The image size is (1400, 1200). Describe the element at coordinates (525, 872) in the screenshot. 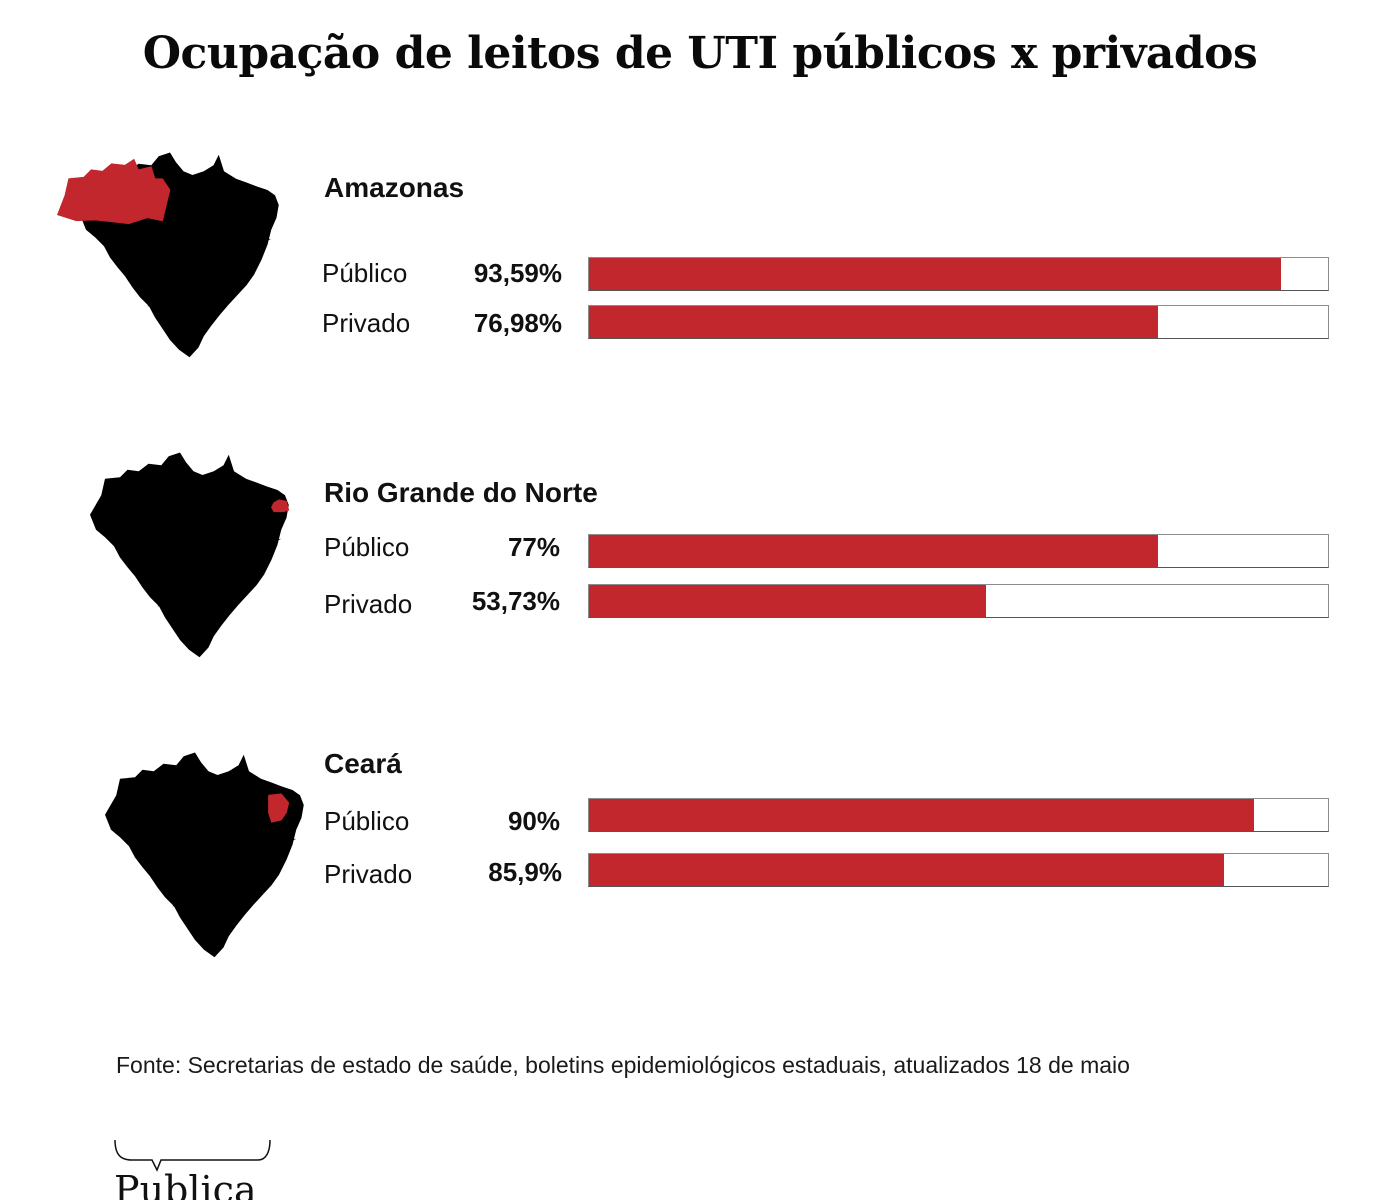

I see `row-value-privado: 85,9%` at that location.